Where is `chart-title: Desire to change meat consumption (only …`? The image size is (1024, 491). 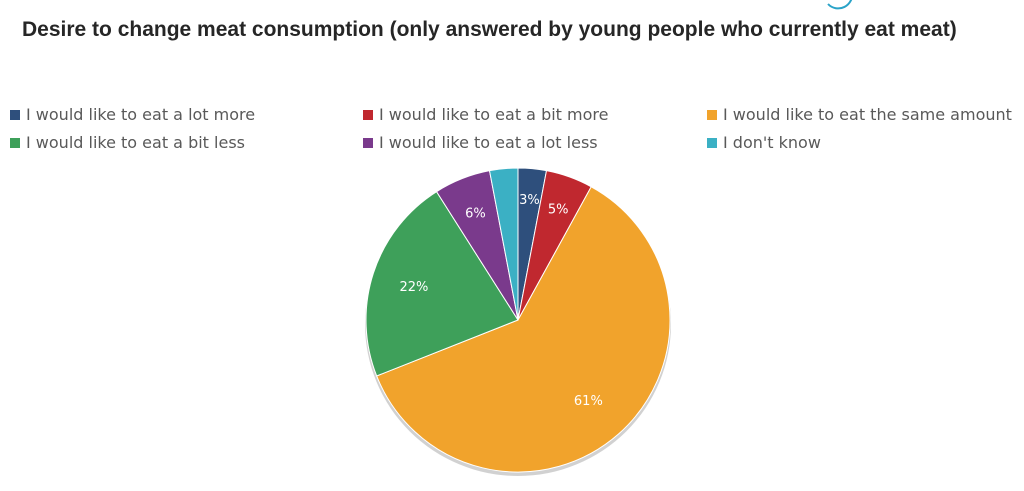
chart-title: Desire to change meat consumption (only … is located at coordinates (489, 29).